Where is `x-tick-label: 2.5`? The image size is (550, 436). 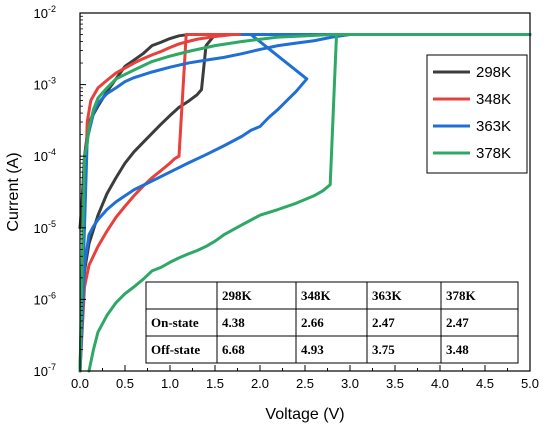 x-tick-label: 2.5 is located at coordinates (305, 383).